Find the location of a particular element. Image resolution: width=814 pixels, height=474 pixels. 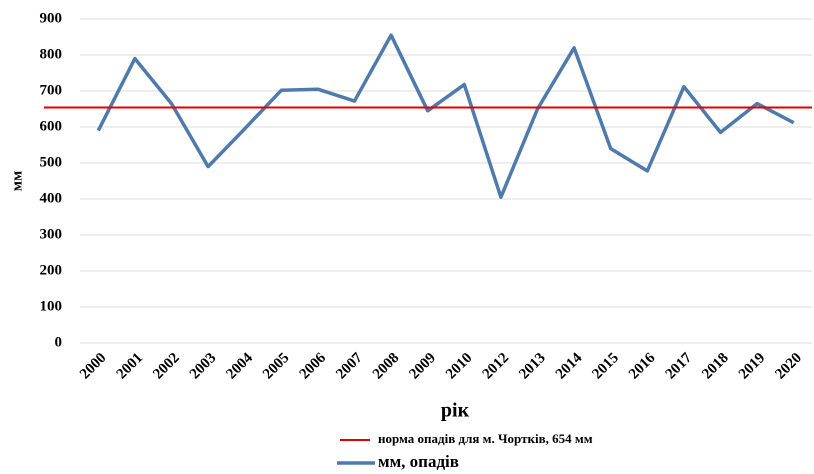

y-axis-label: мм is located at coordinates (17, 181).